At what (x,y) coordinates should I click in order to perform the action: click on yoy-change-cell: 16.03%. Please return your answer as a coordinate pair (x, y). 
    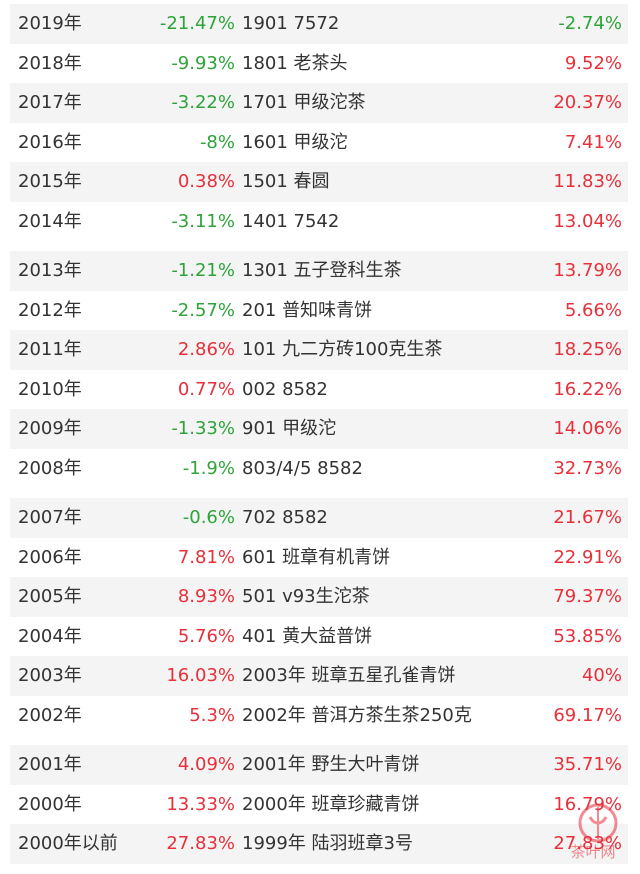
    Looking at the image, I should click on (200, 675).